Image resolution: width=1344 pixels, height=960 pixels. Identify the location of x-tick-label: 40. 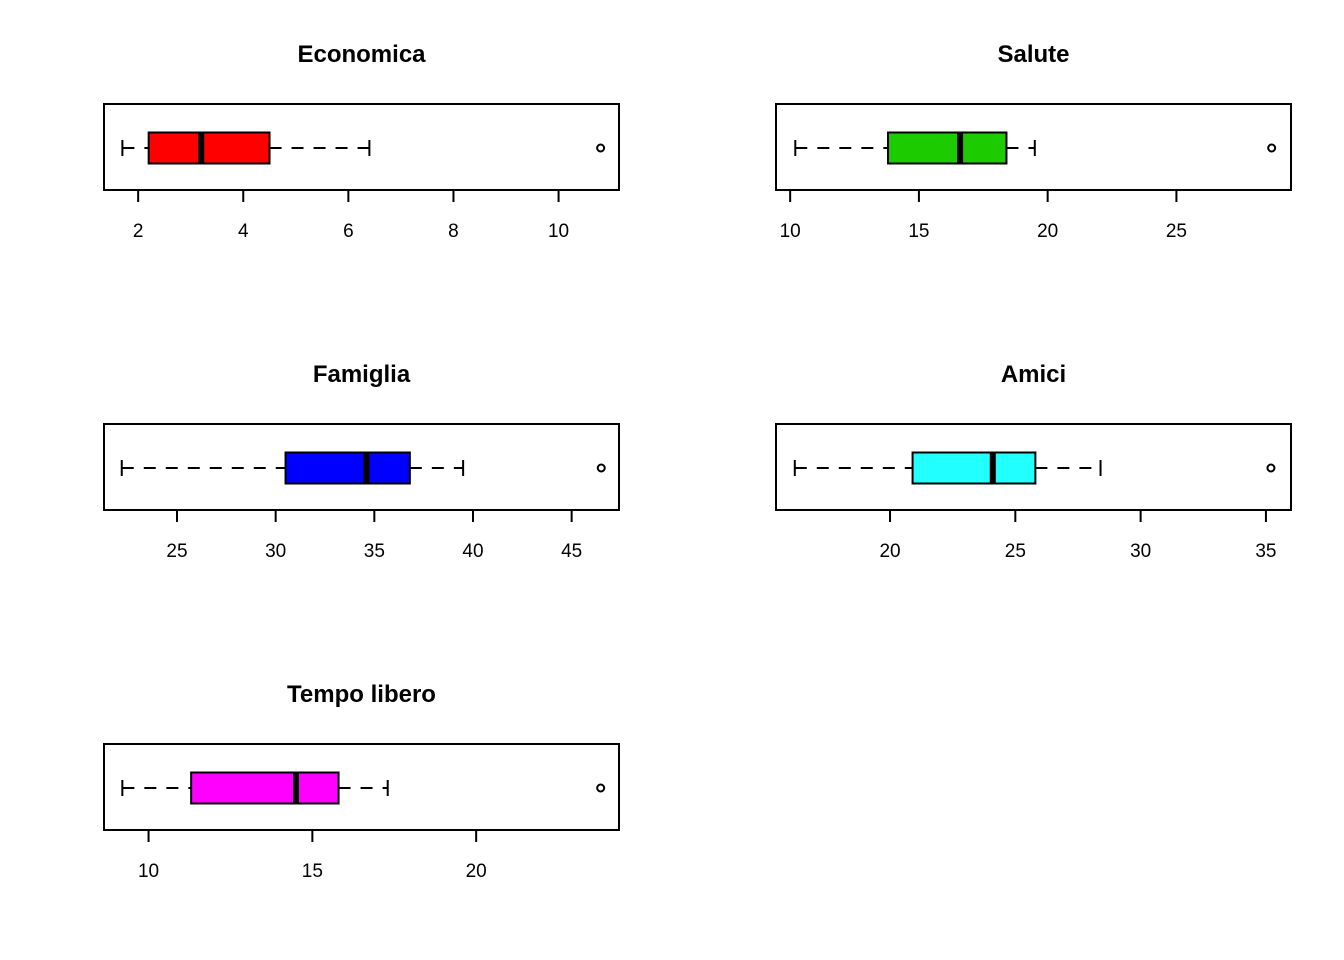
(472, 551).